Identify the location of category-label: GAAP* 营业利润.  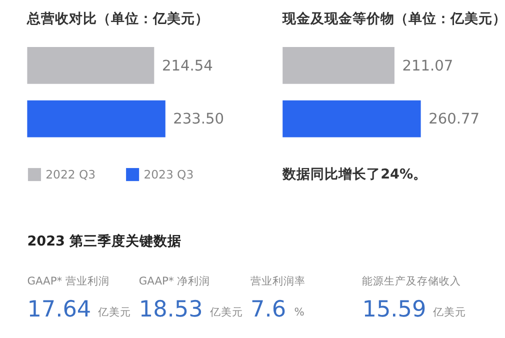
(68, 281).